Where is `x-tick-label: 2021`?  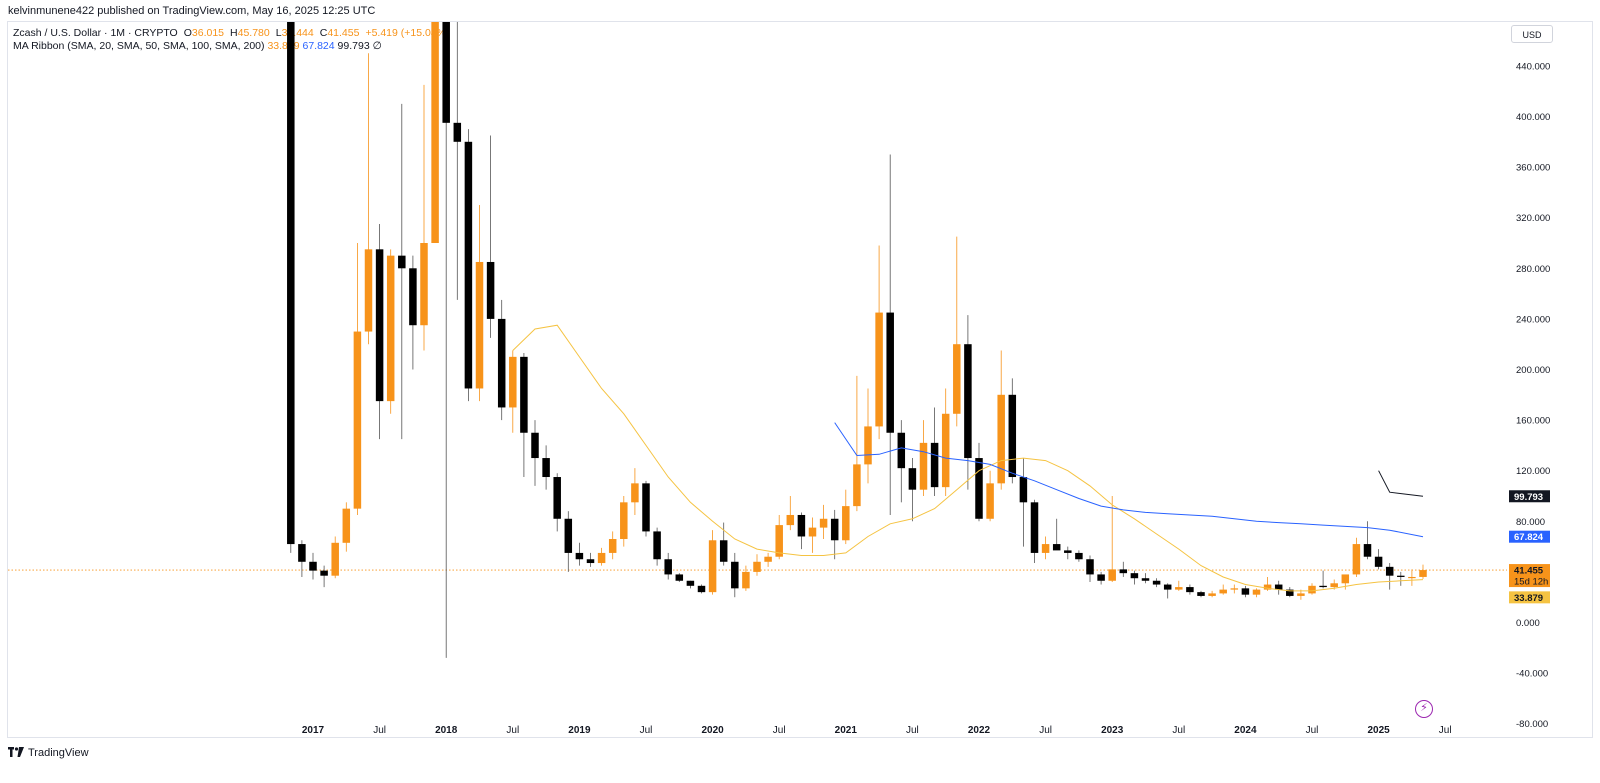 x-tick-label: 2021 is located at coordinates (846, 730).